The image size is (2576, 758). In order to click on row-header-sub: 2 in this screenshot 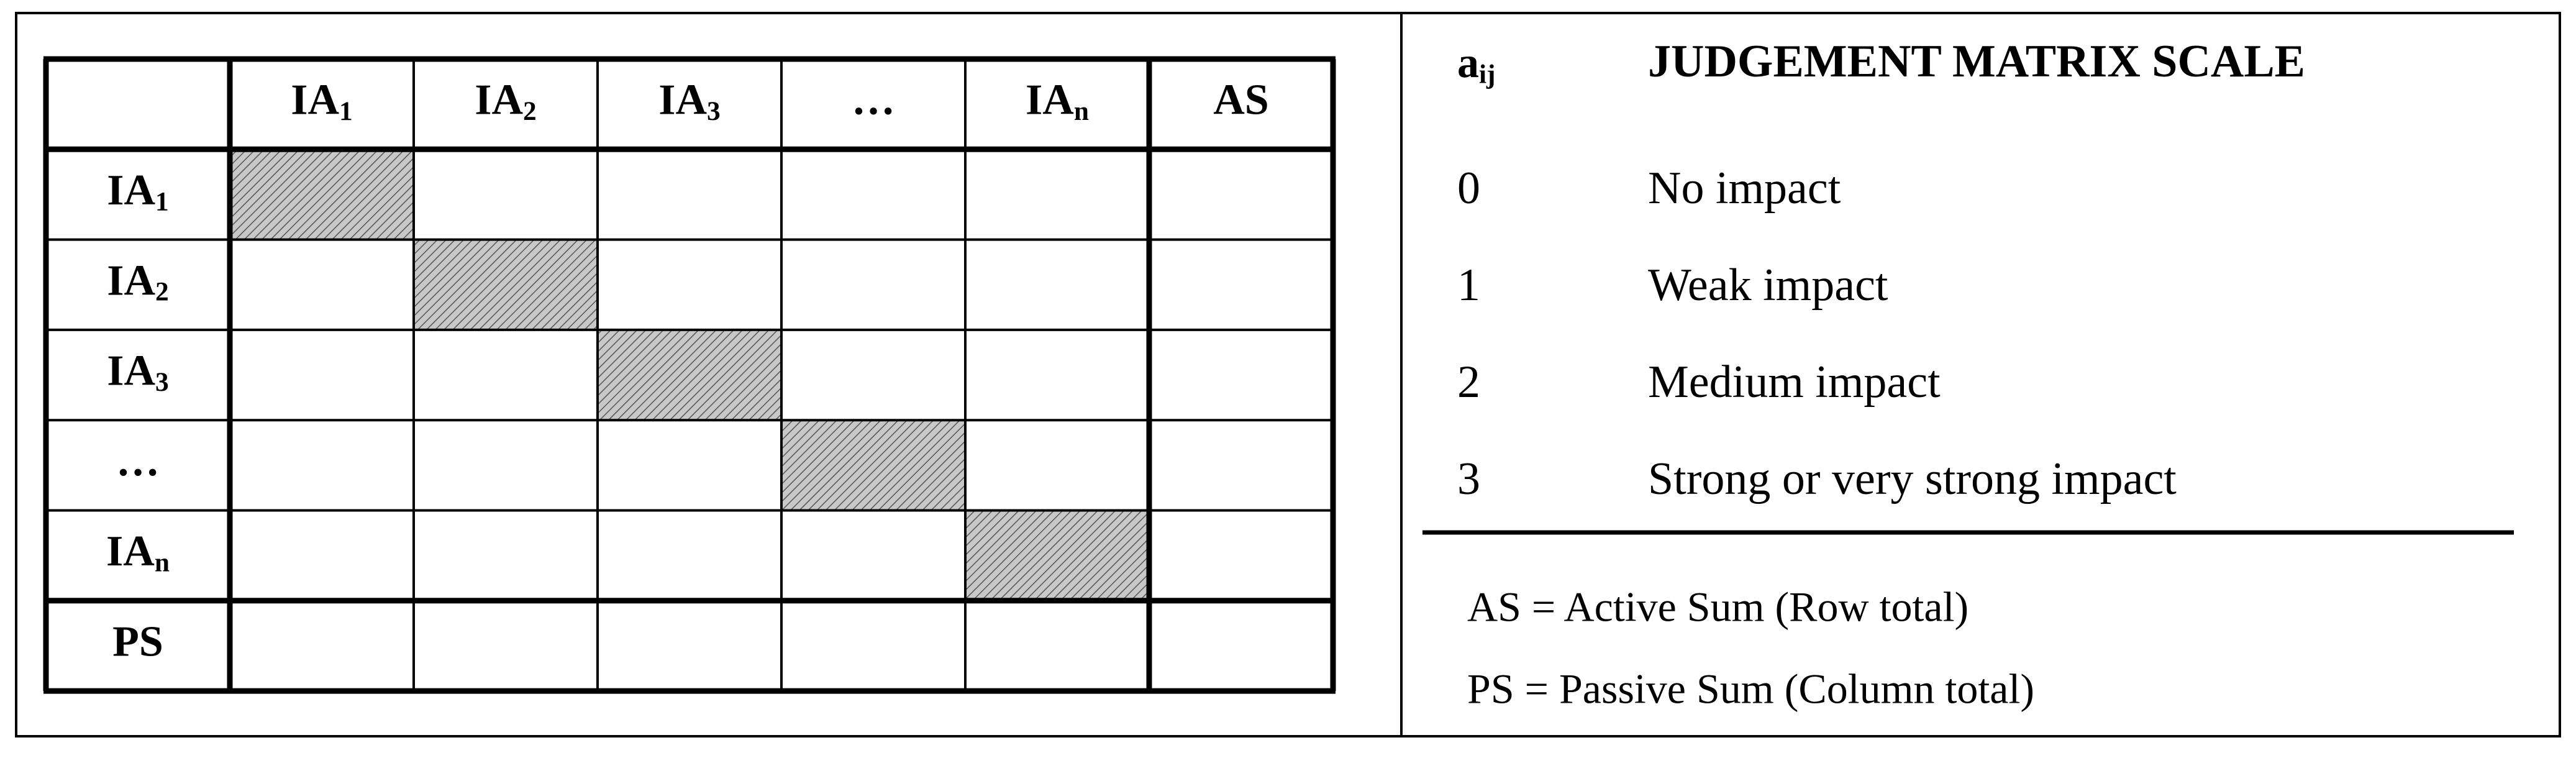, I will do `click(162, 292)`.